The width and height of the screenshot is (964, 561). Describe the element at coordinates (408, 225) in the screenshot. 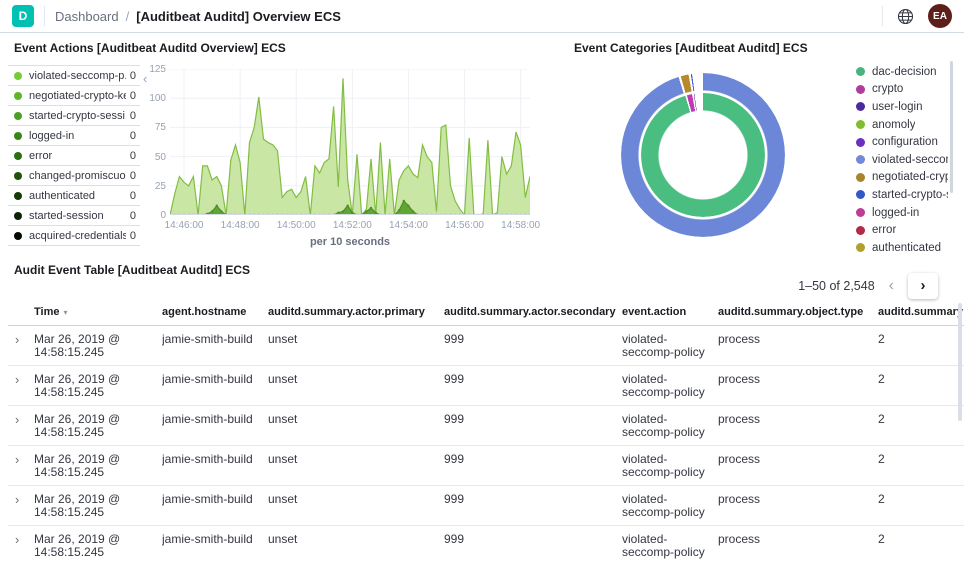

I see `x-axis-tick-label: 14:54:00` at that location.